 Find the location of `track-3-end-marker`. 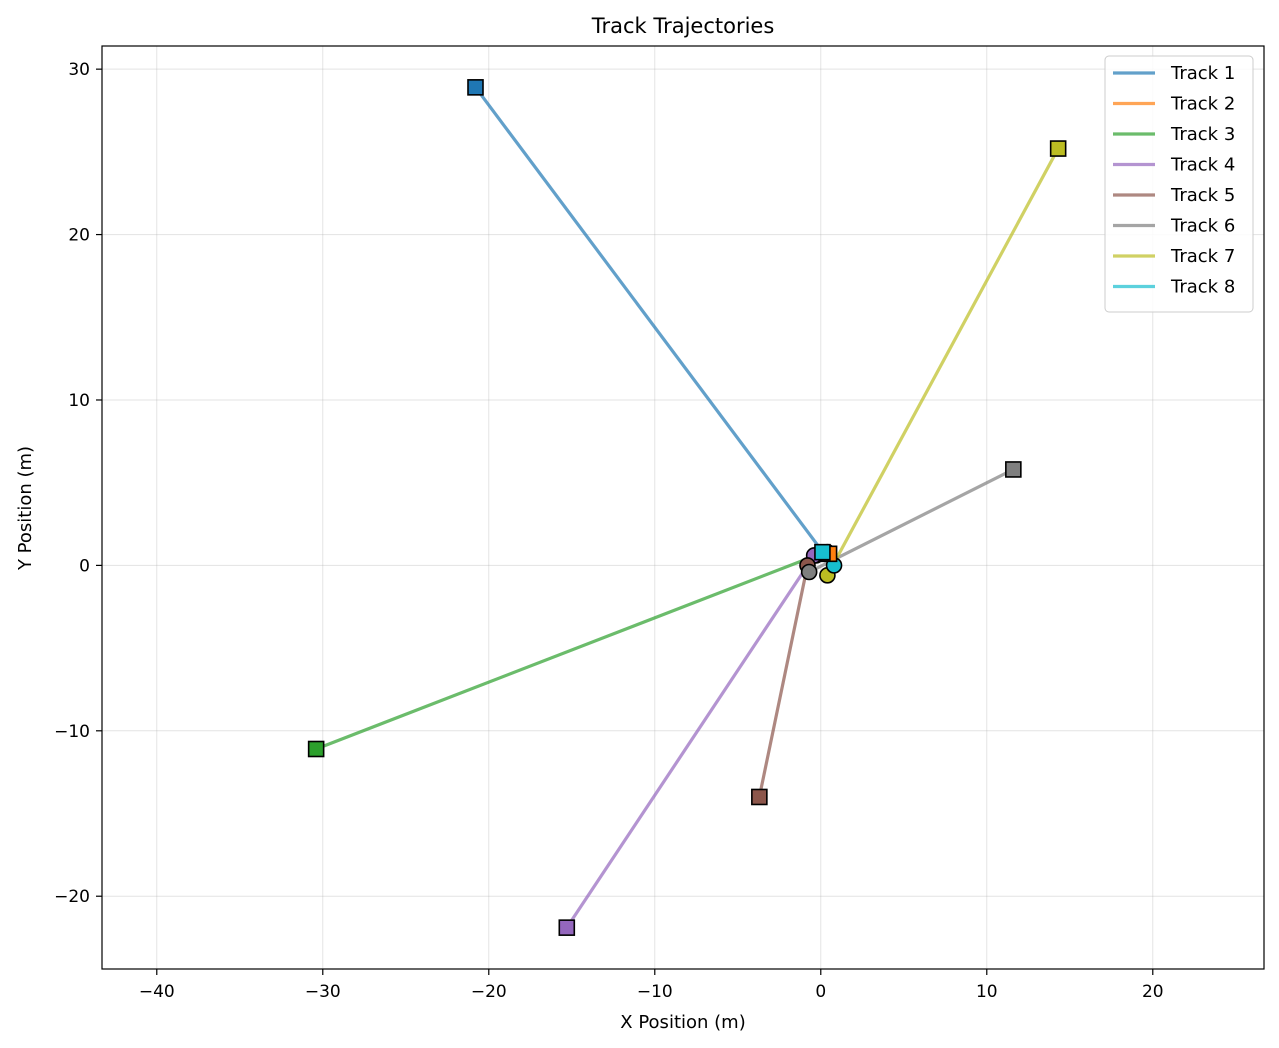

track-3-end-marker is located at coordinates (316, 749).